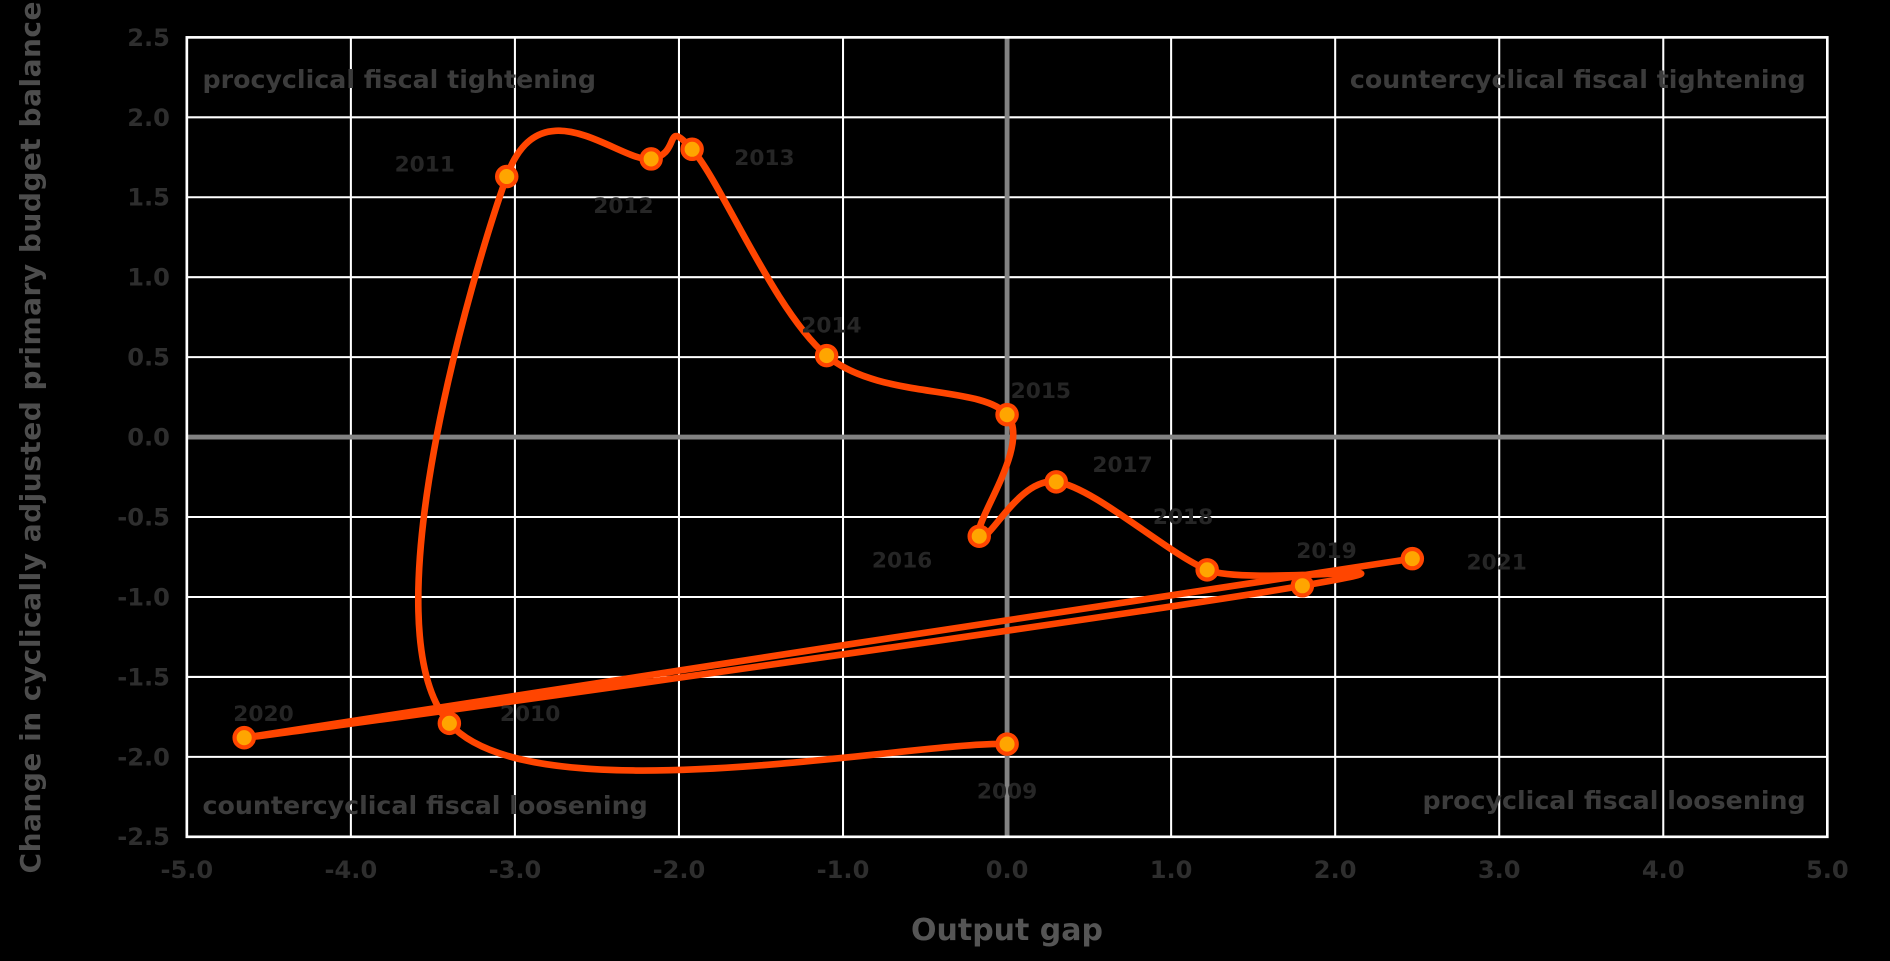 The width and height of the screenshot is (1890, 961). Describe the element at coordinates (1122, 465) in the screenshot. I see `year-label-2017: 2017` at that location.